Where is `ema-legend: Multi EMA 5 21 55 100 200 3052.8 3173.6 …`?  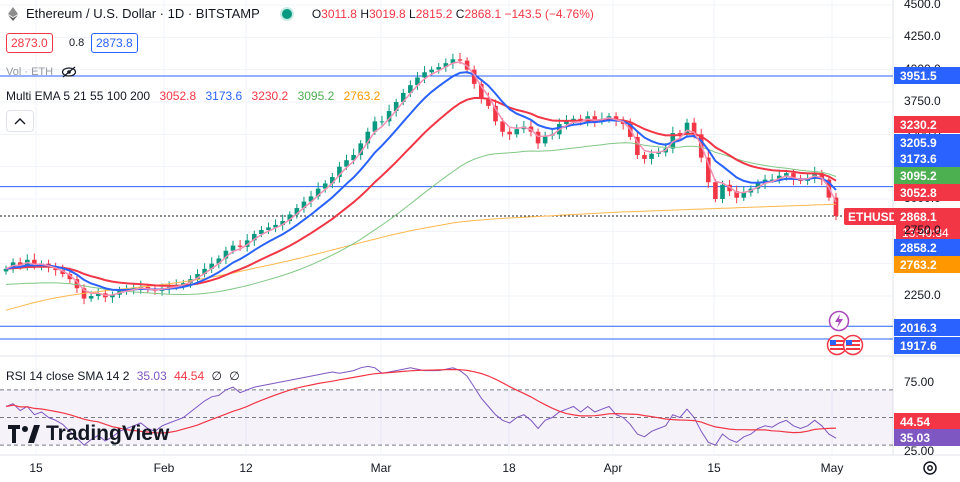
ema-legend: Multi EMA 5 21 55 100 200 3052.8 3173.6 … is located at coordinates (193, 96).